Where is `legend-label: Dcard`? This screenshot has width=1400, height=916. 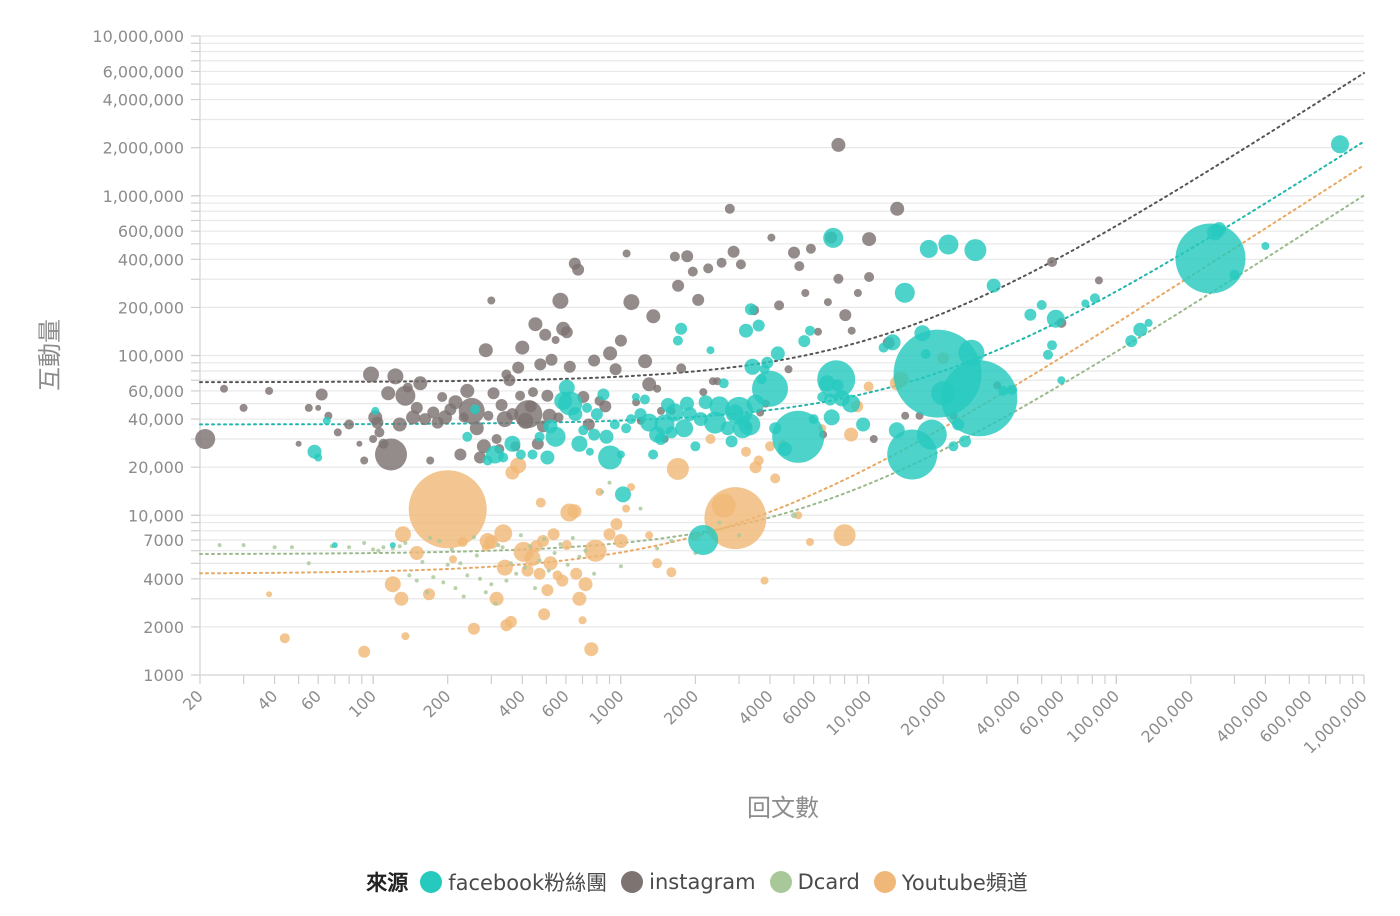 legend-label: Dcard is located at coordinates (828, 882).